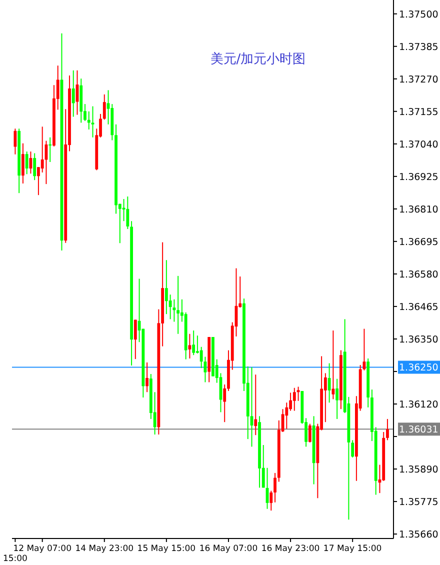 The image size is (440, 565). I want to click on y-tick-label: 1.36350, so click(418, 340).